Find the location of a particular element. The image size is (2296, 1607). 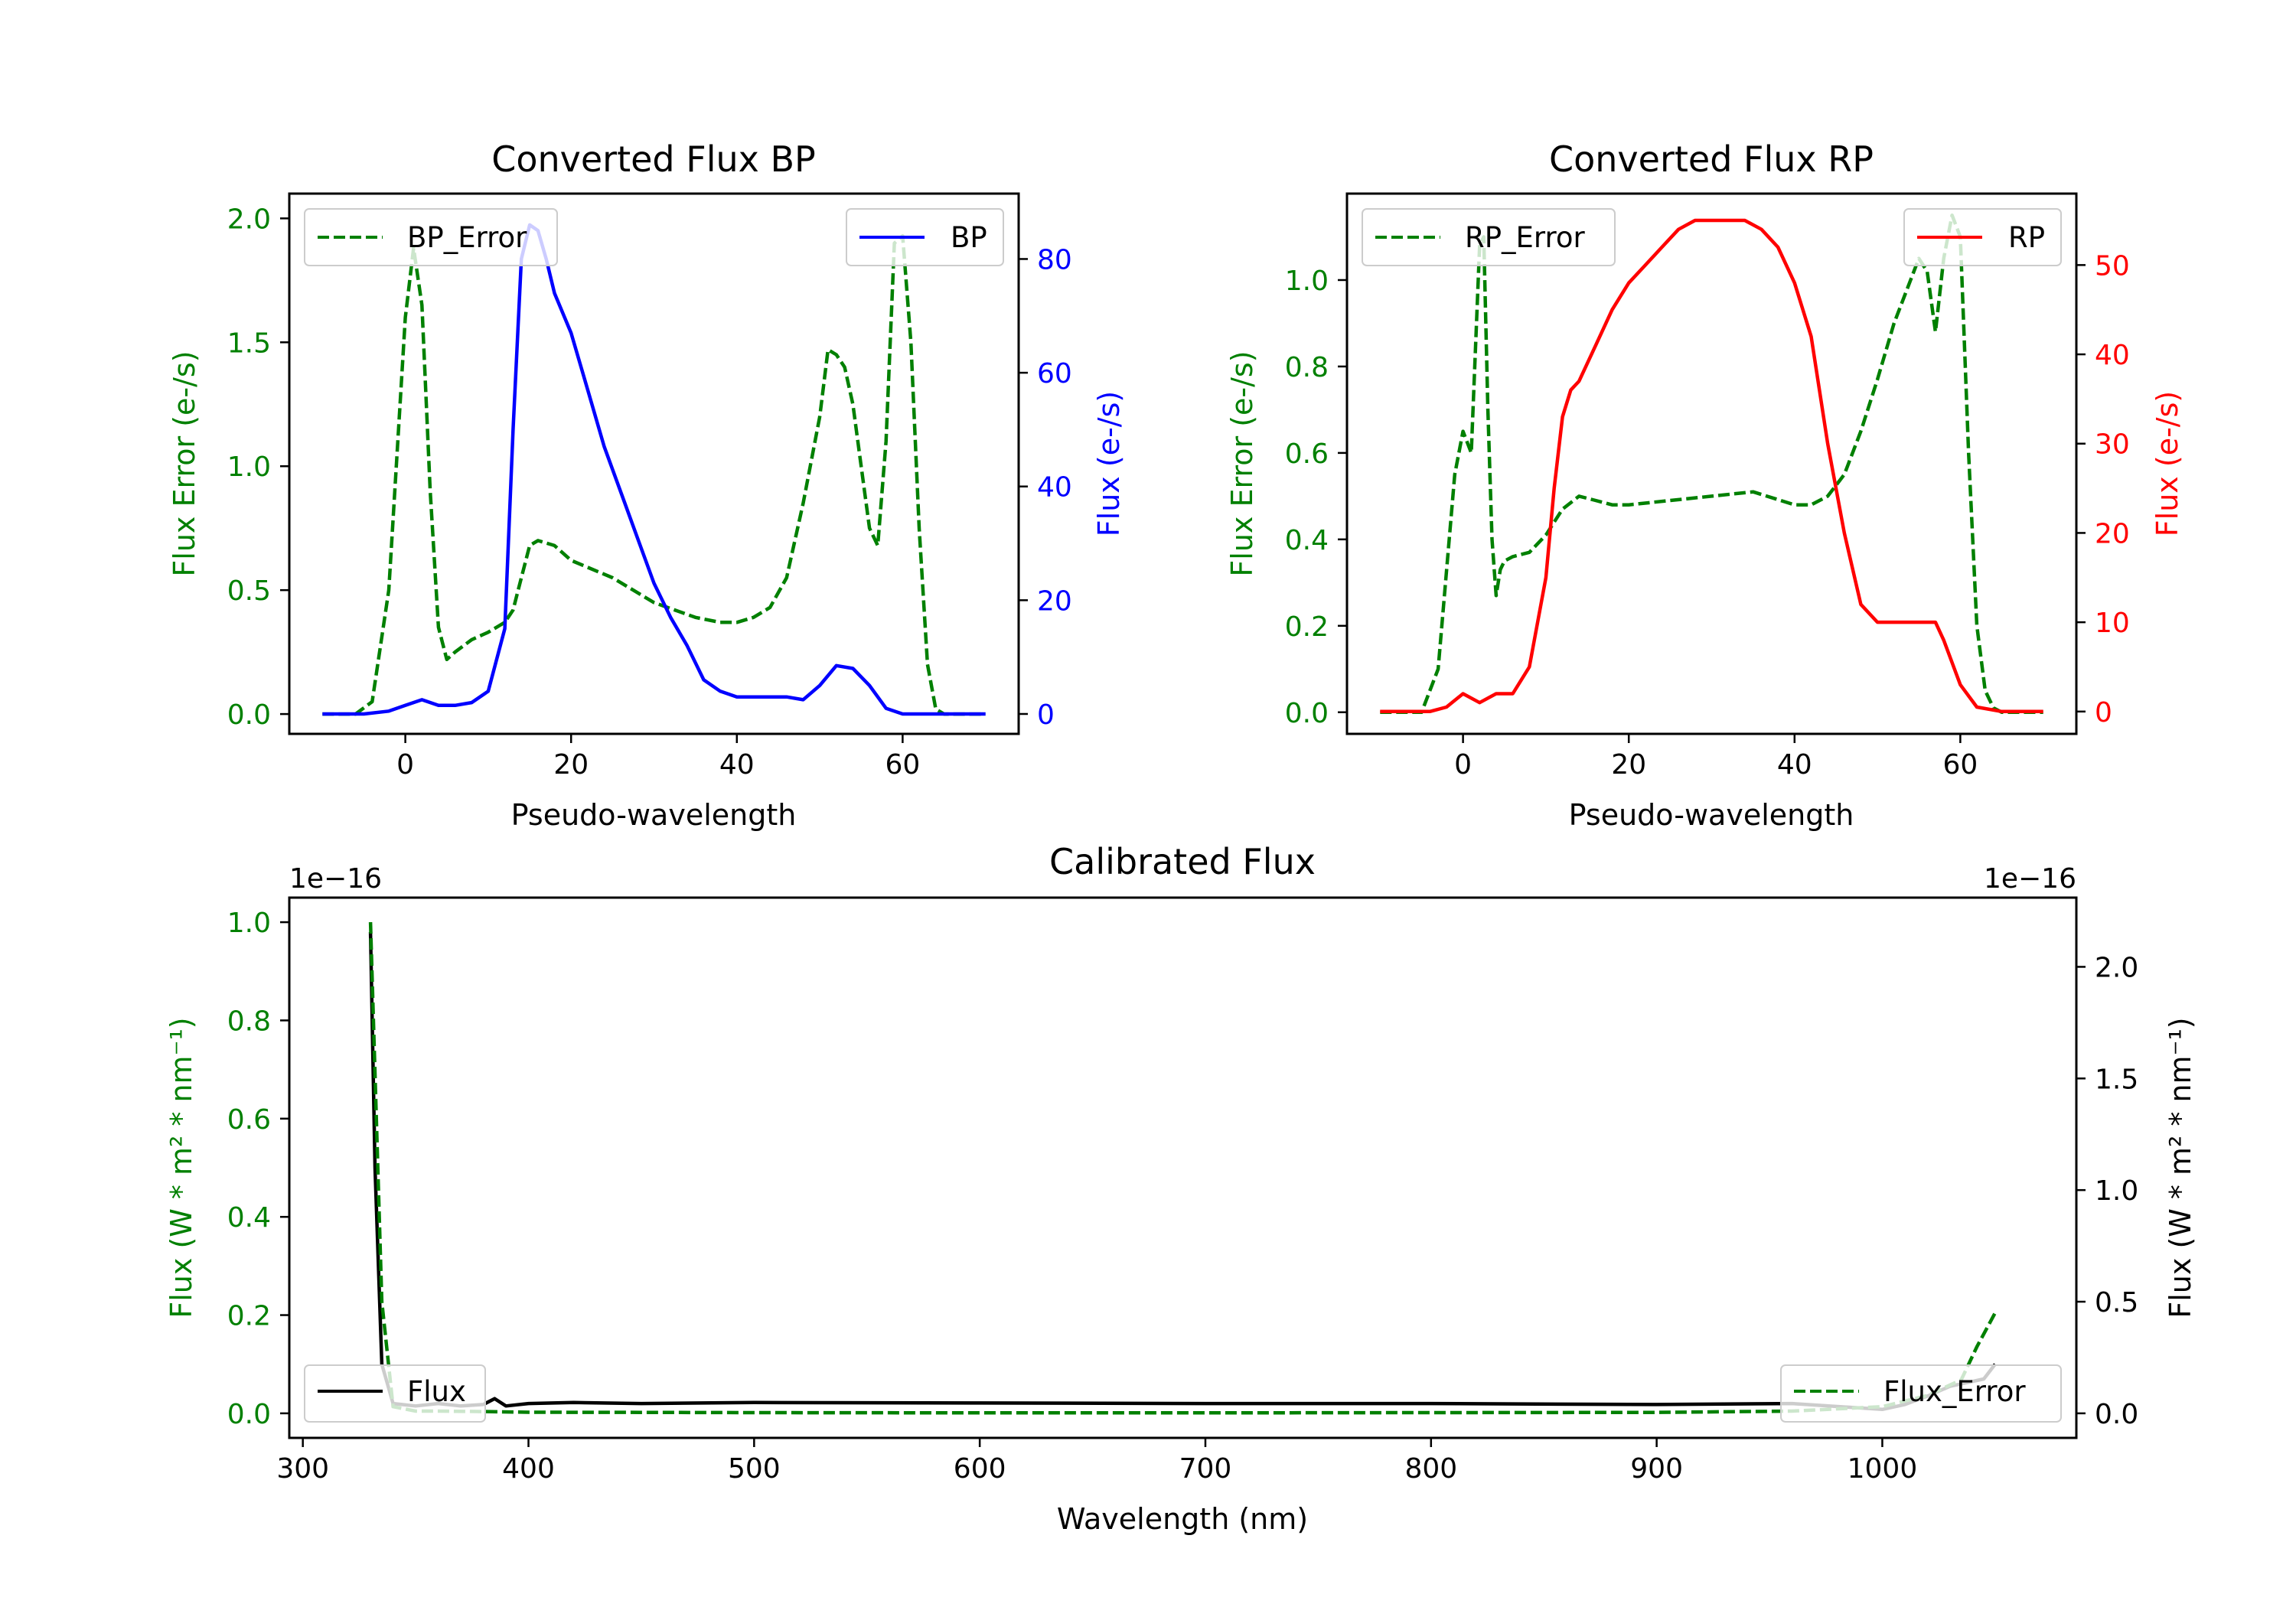

series-line-rp is located at coordinates (1711, 466).